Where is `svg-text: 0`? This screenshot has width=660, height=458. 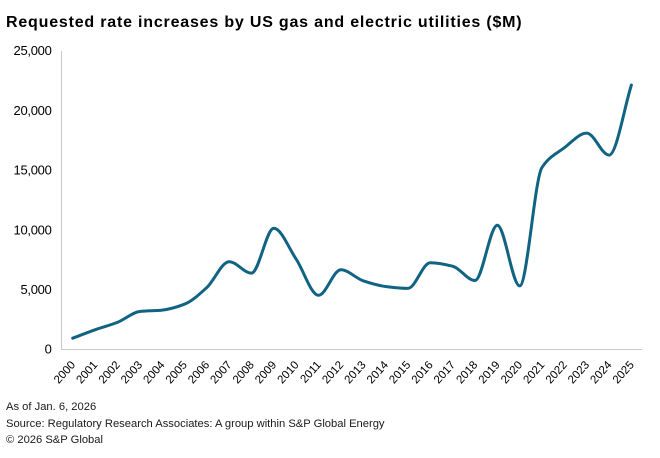
svg-text: 0 is located at coordinates (48, 349).